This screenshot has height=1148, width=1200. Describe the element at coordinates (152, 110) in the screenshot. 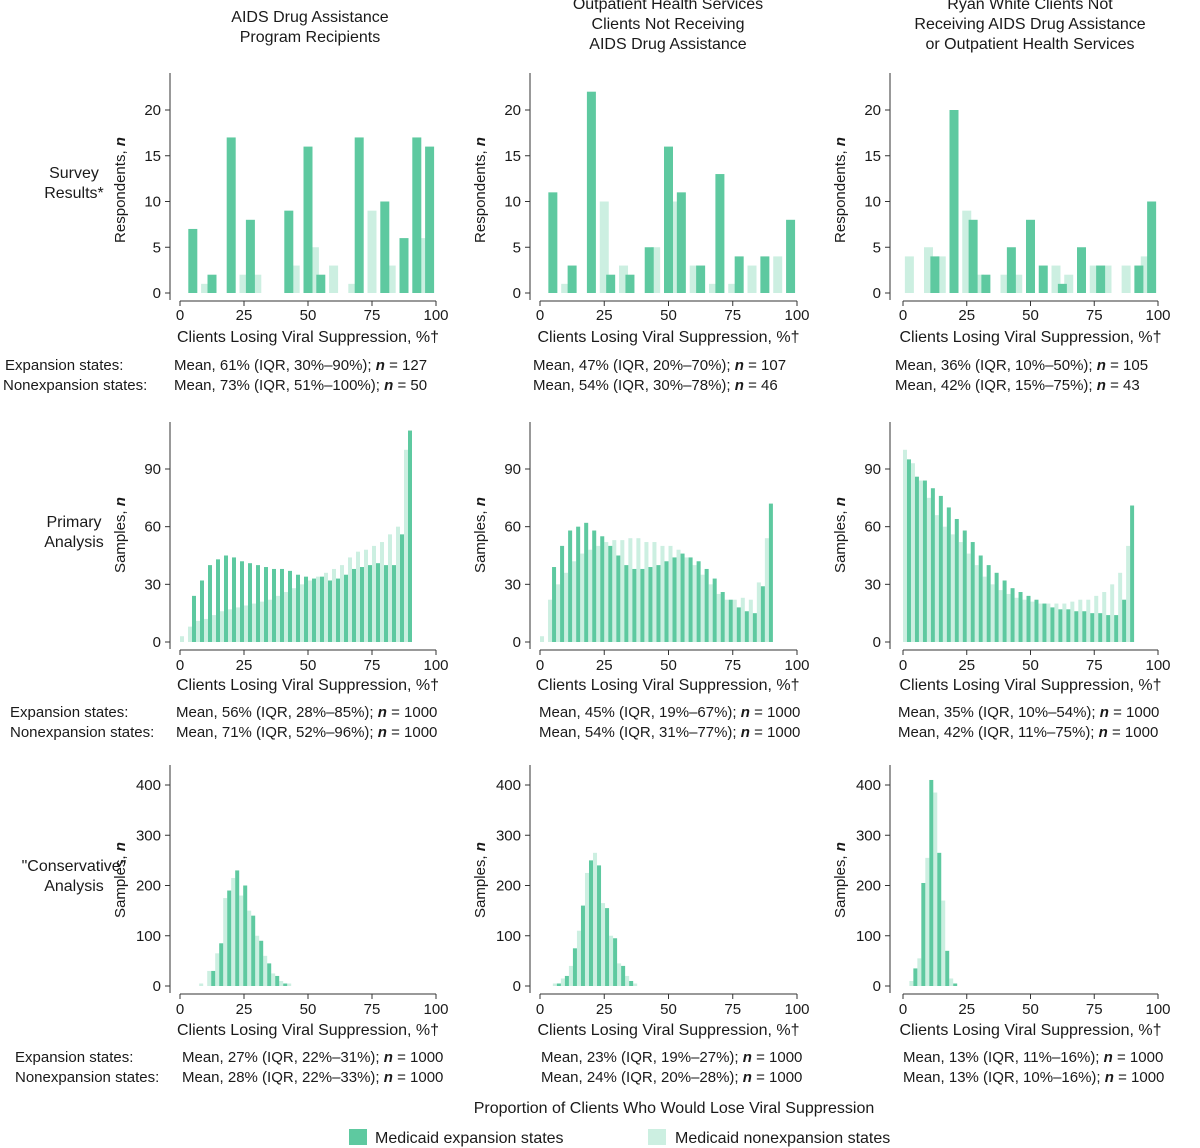

I see `y-tick-label: 20` at that location.